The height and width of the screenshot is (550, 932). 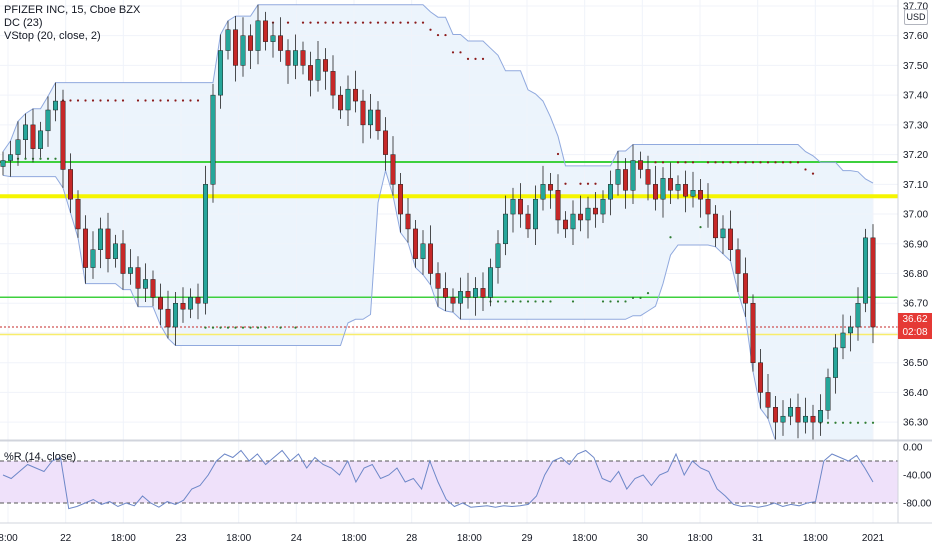 I want to click on indicator-dc-label: DC (23), so click(x=23, y=23).